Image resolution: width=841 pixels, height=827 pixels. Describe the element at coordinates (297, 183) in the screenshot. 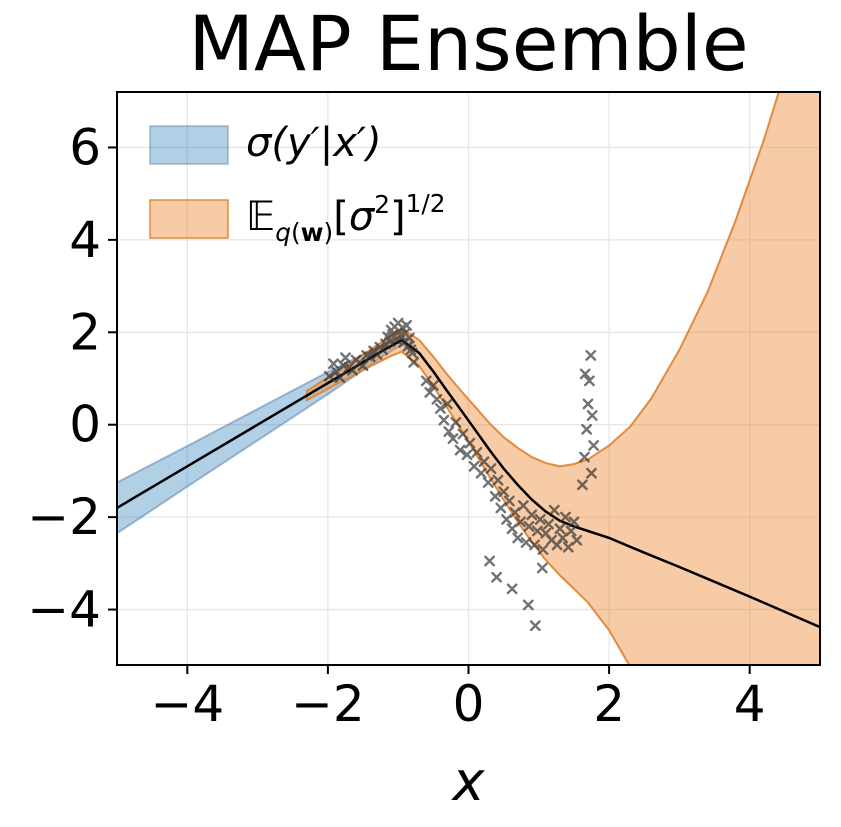

I see `legend: σ(y′|x′) 𝔼q(w)[σ2]1/2` at that location.